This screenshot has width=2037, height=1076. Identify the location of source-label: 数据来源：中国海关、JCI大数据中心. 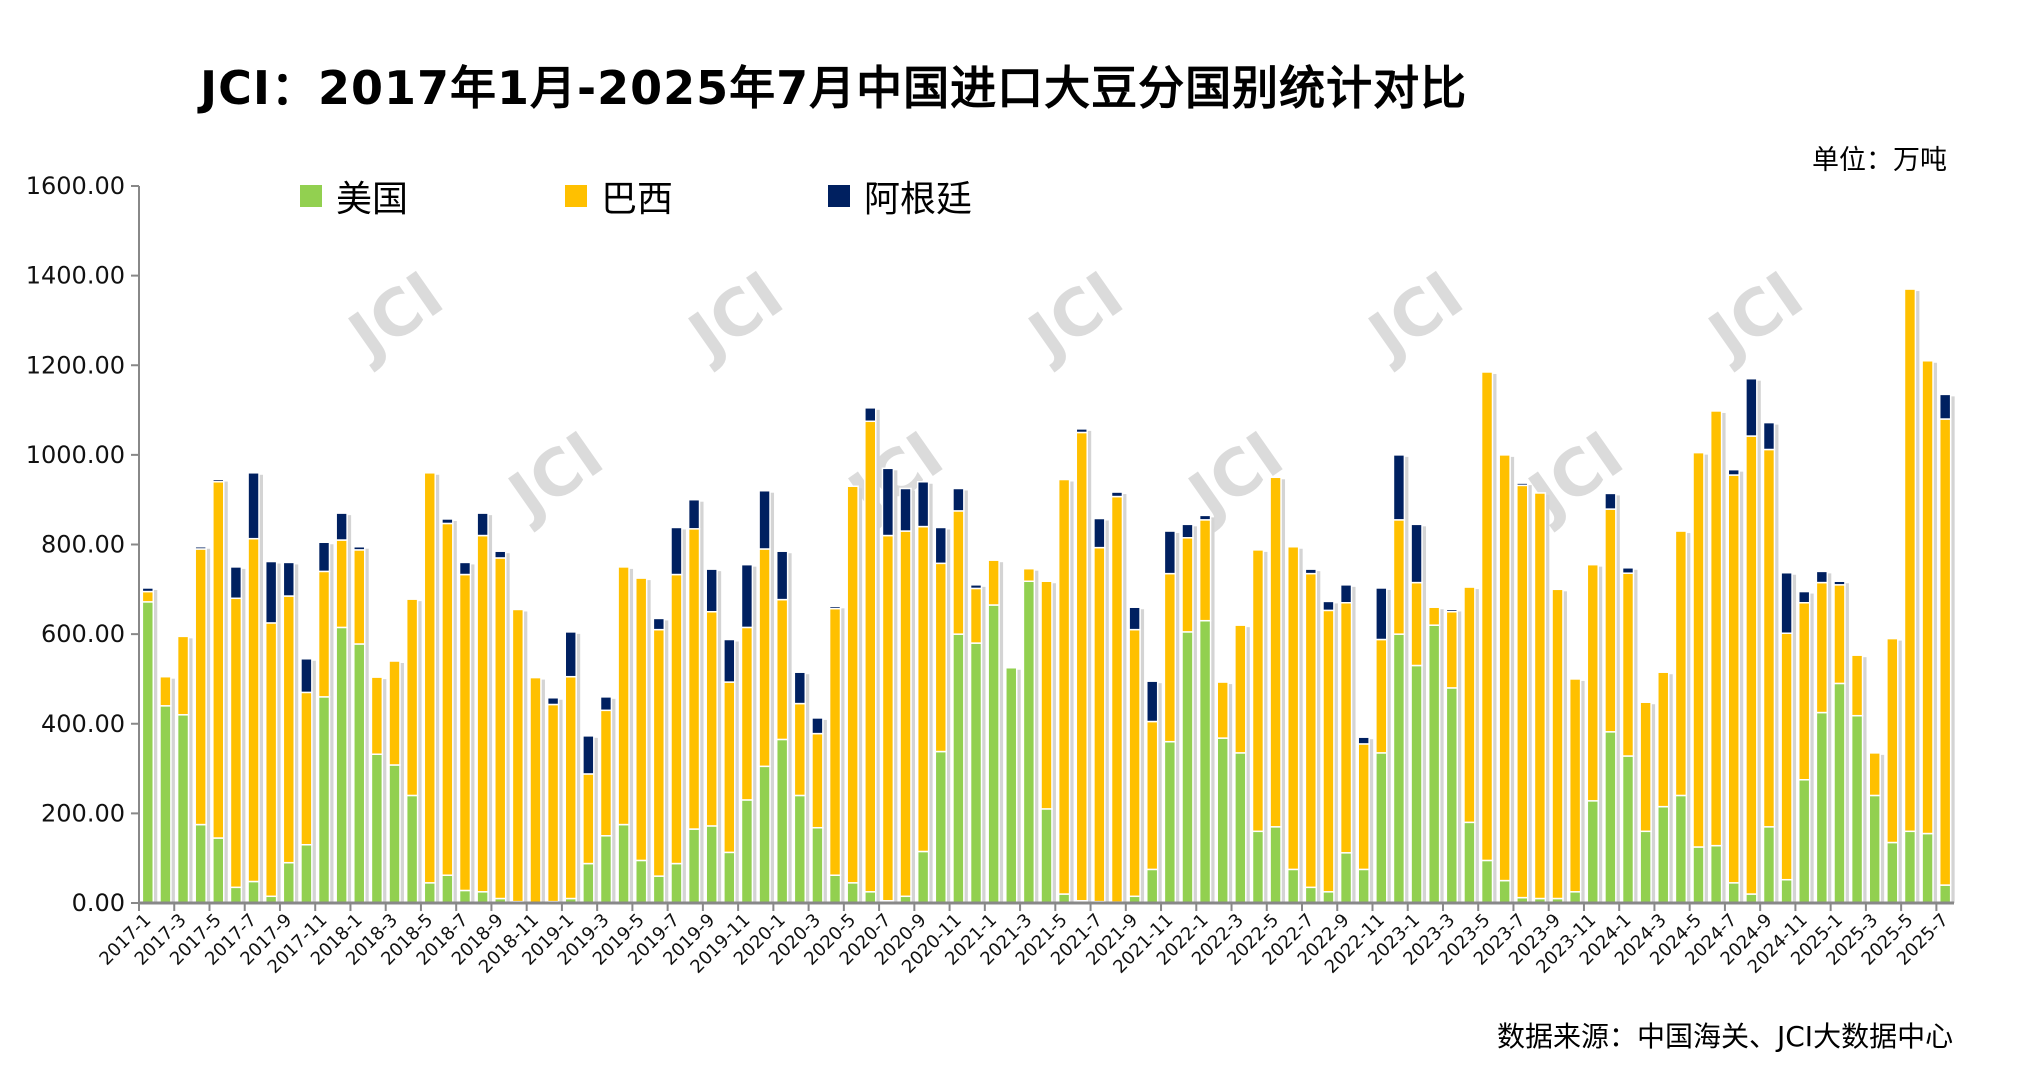
(1725, 1036).